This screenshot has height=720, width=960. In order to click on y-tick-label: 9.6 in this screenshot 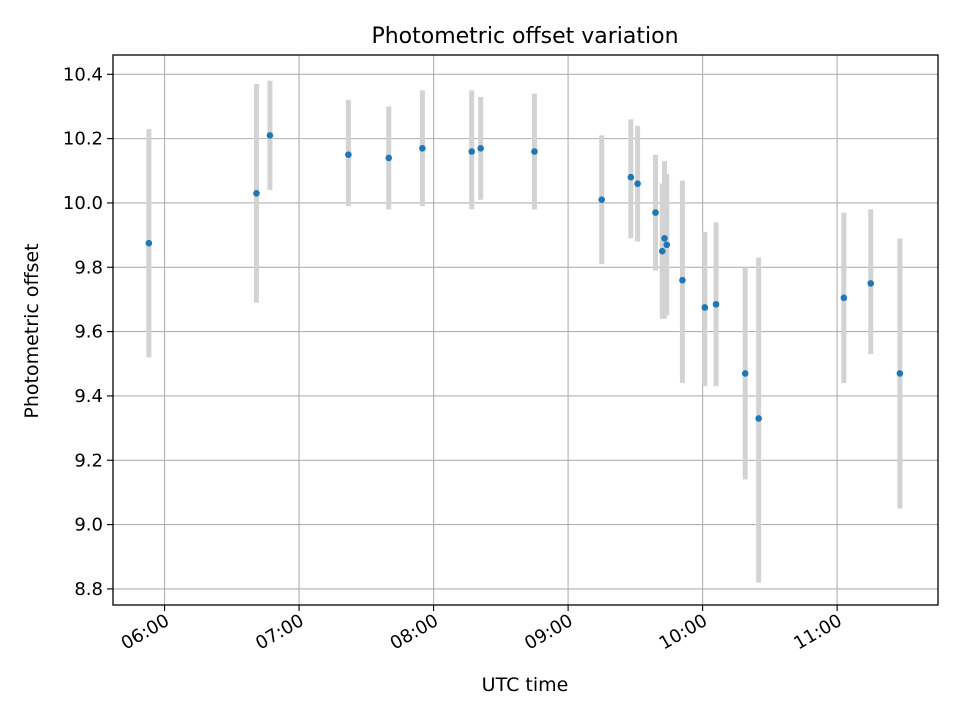, I will do `click(88, 332)`.